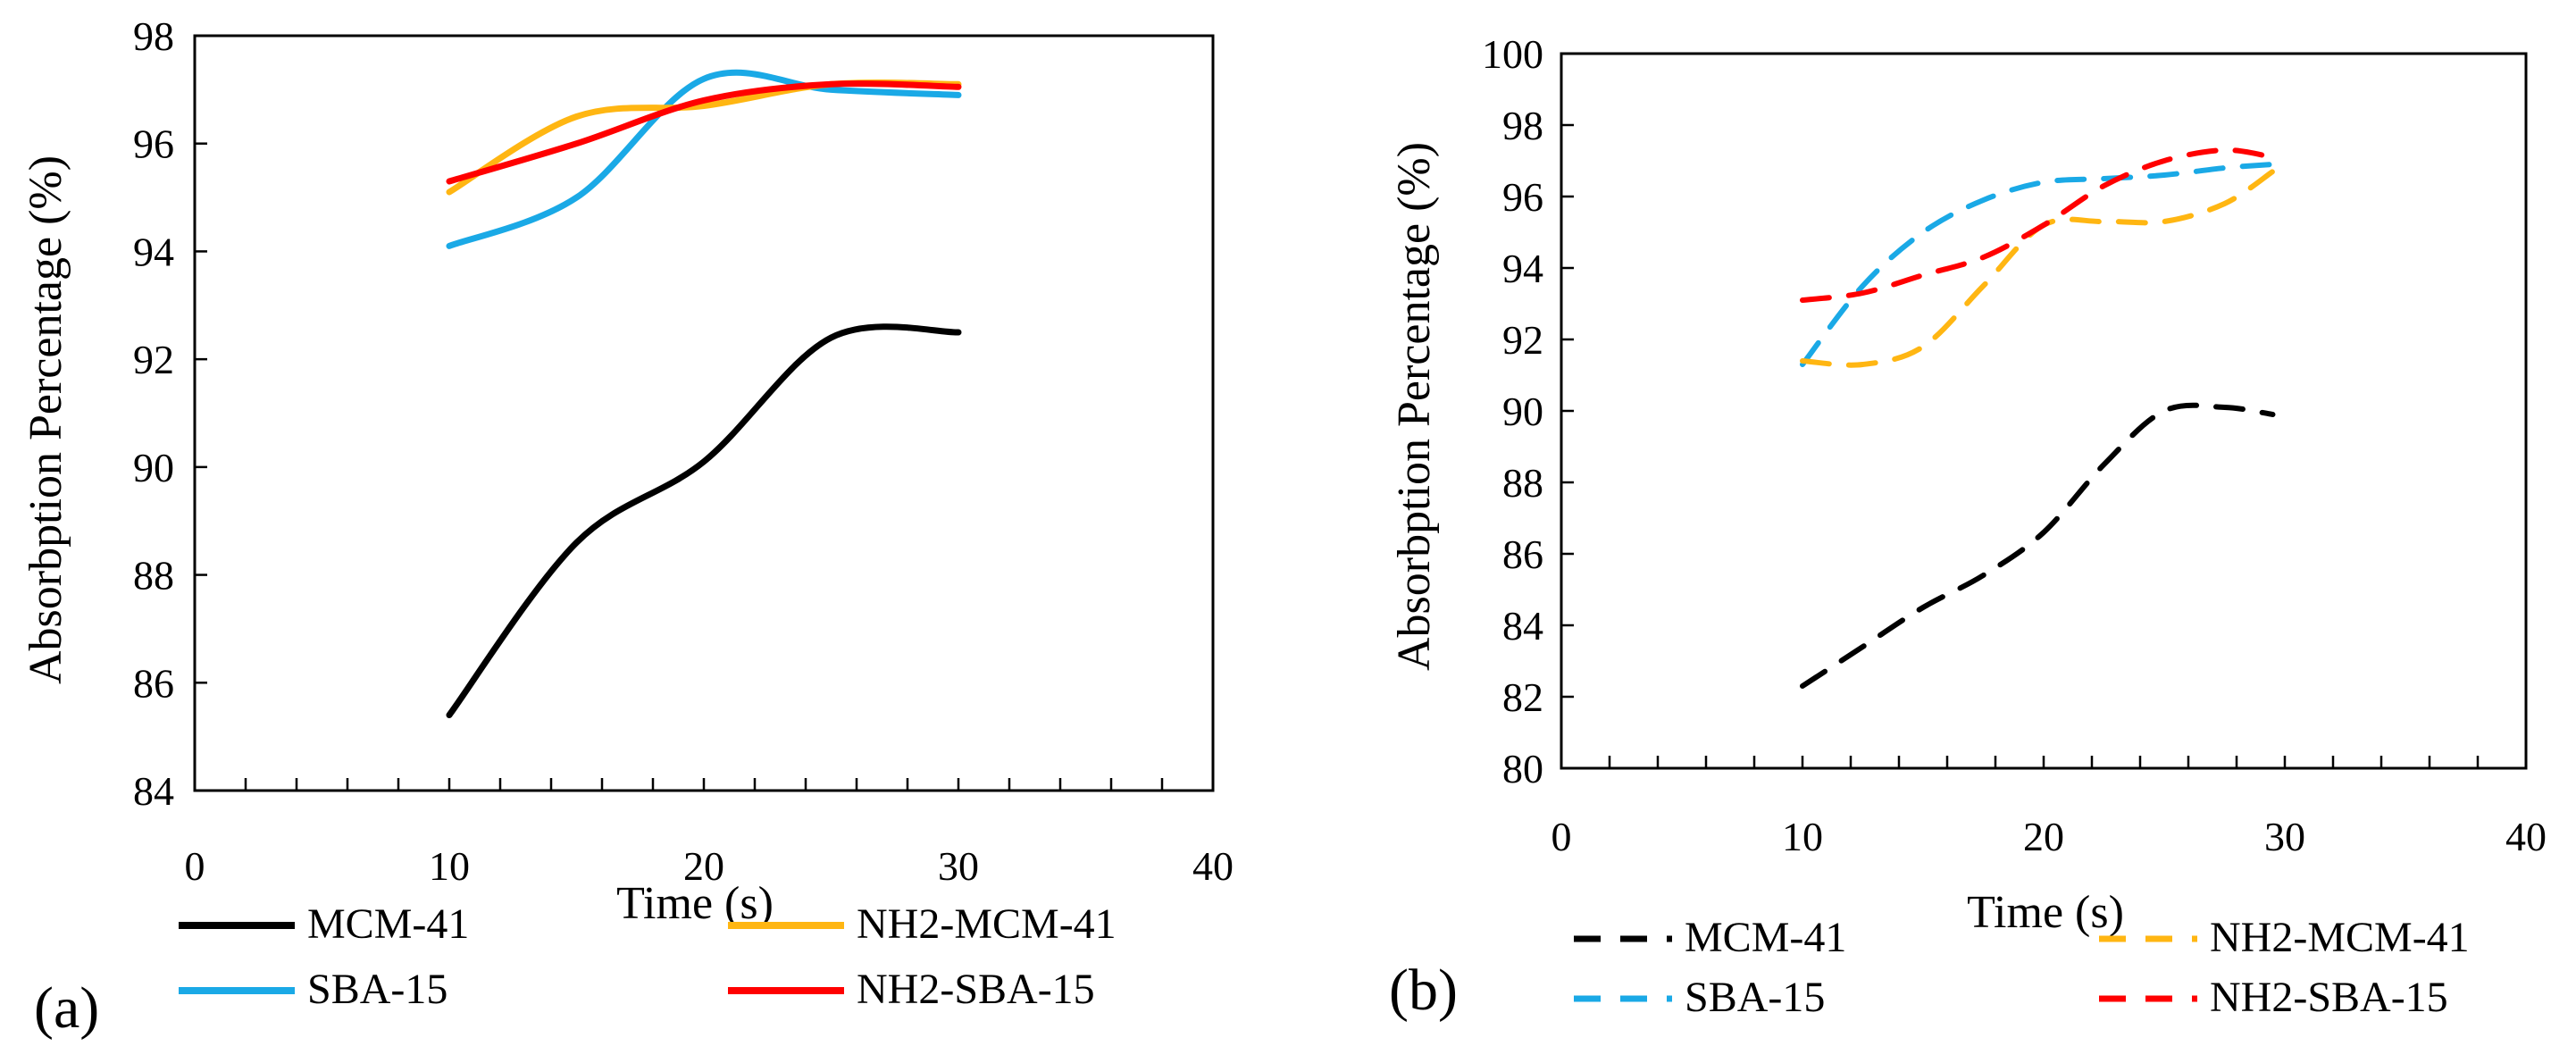 Image resolution: width=2576 pixels, height=1063 pixels. What do you see at coordinates (2340, 938) in the screenshot?
I see `chart-b-legend-label: NH2-MCM-41` at bounding box center [2340, 938].